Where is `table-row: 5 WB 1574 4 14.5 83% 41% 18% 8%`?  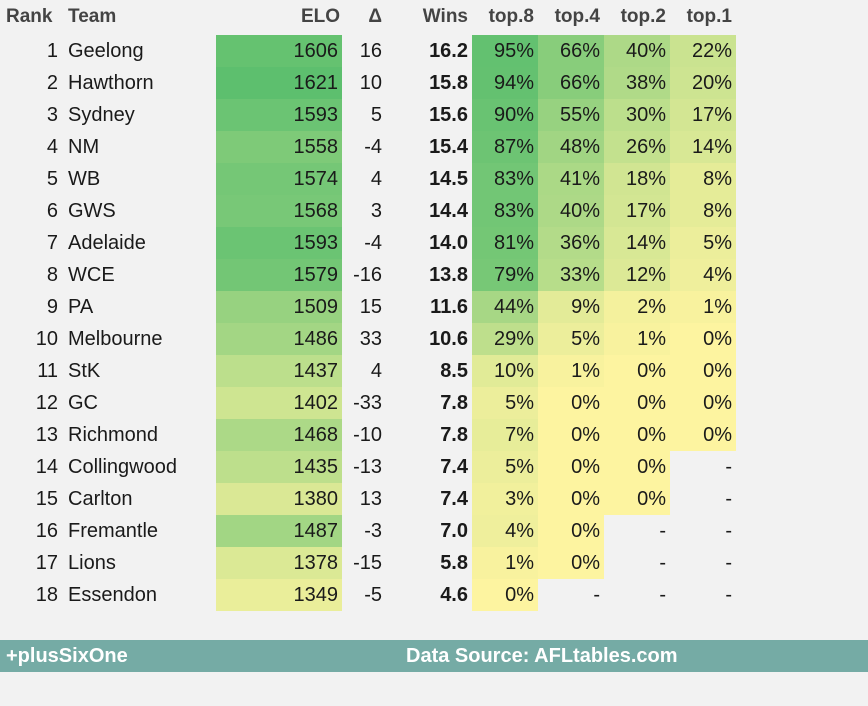 table-row: 5 WB 1574 4 14.5 83% 41% 18% 8% is located at coordinates (434, 179).